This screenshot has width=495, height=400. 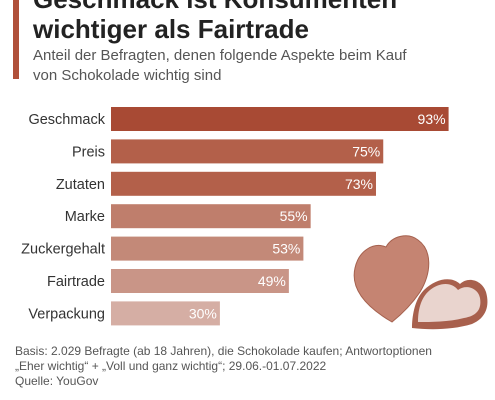 What do you see at coordinates (449, 303) in the screenshot?
I see `chocolate-heart-front-top` at bounding box center [449, 303].